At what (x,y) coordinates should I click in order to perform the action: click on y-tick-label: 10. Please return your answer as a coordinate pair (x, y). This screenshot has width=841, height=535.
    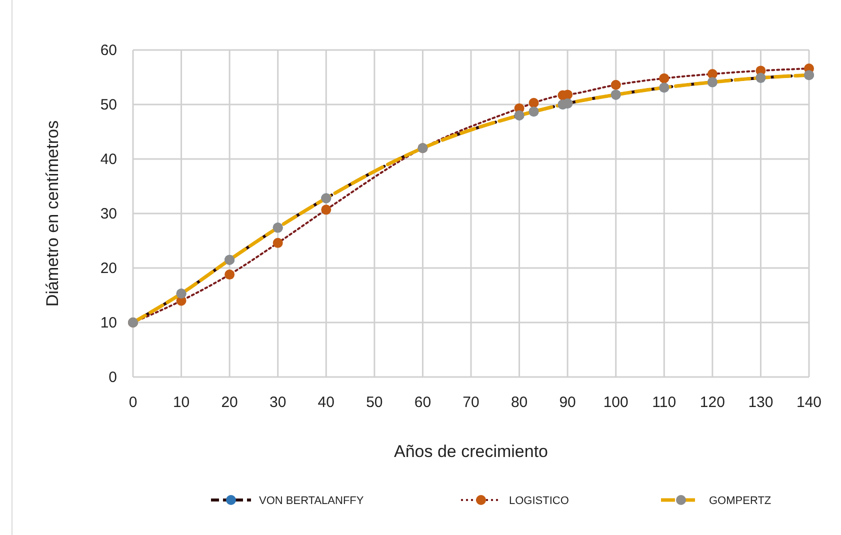
    Looking at the image, I should click on (108, 323).